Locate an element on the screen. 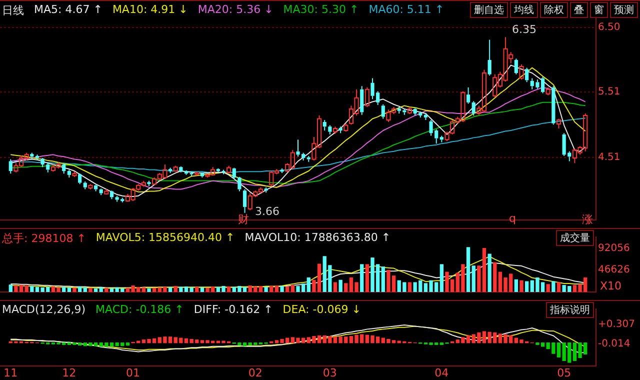 Image resolution: width=640 pixels, height=380 pixels. chart-title: MACD(12,26,9) is located at coordinates (44, 309).